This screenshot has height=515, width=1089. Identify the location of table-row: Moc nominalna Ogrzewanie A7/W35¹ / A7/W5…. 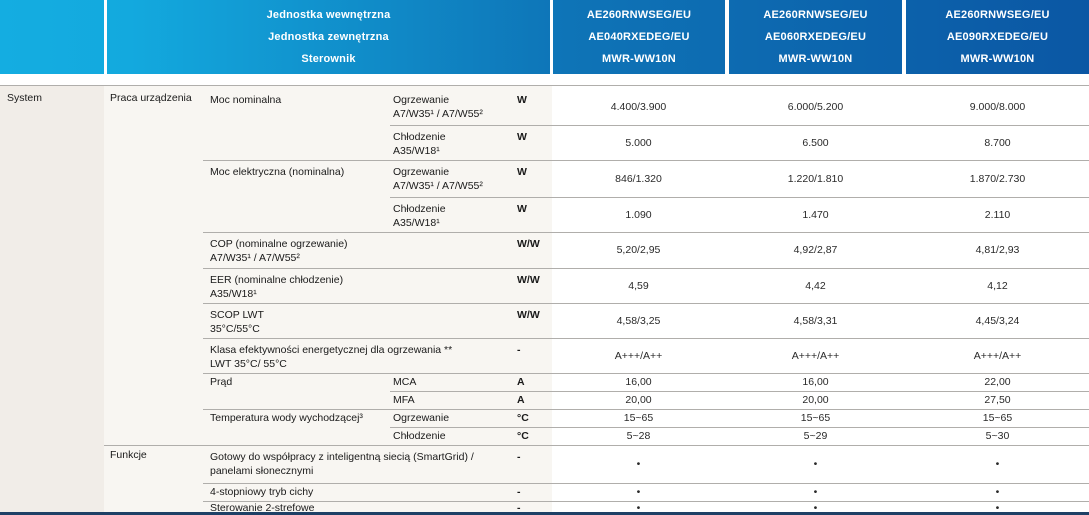
(544, 106).